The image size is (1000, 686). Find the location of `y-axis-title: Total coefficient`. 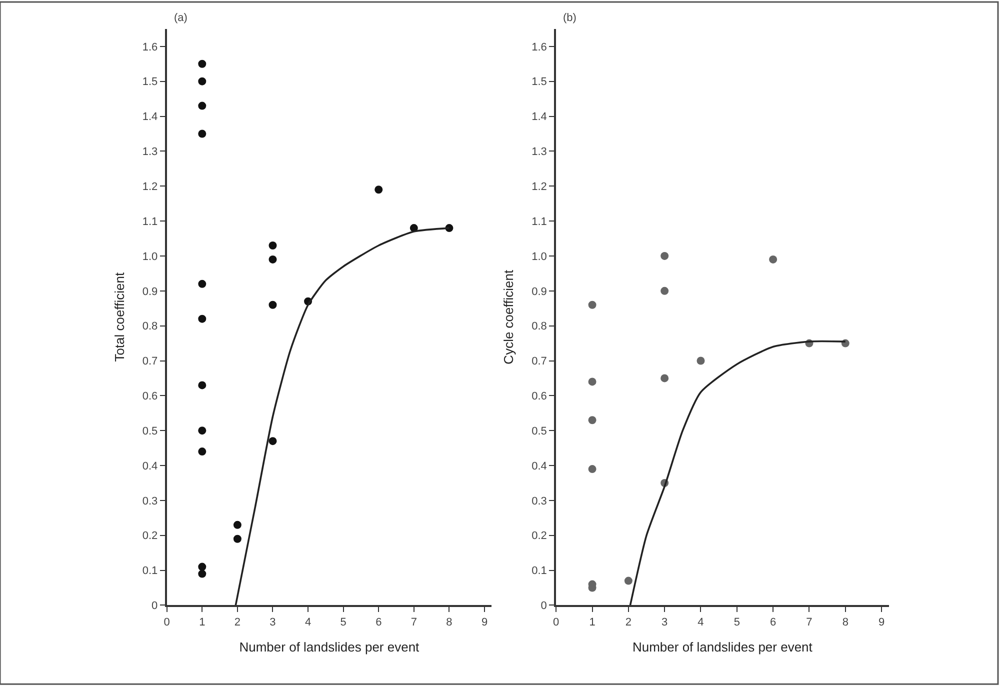

y-axis-title: Total coefficient is located at coordinates (119, 317).